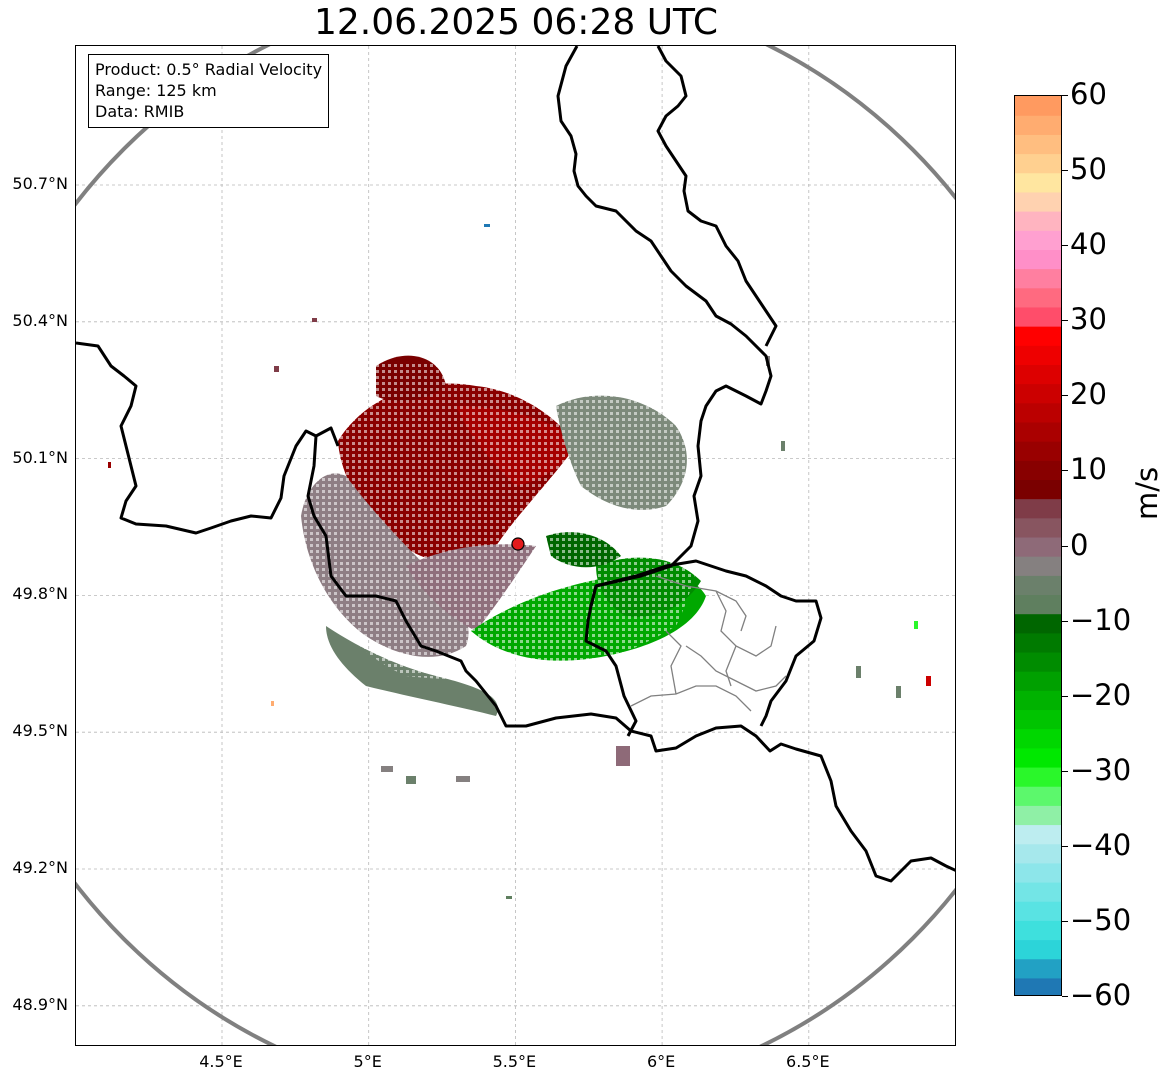 This screenshot has width=1171, height=1081. What do you see at coordinates (156, 90) in the screenshot?
I see `info-range: Range: 125 km` at bounding box center [156, 90].